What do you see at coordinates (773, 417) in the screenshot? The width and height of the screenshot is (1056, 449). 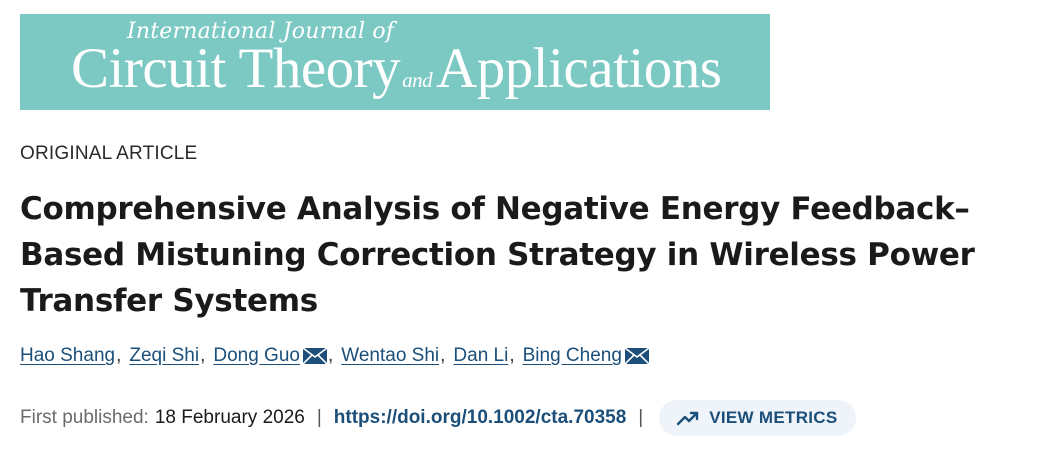 I see `view-metrics-label: VIEW METRICS` at bounding box center [773, 417].